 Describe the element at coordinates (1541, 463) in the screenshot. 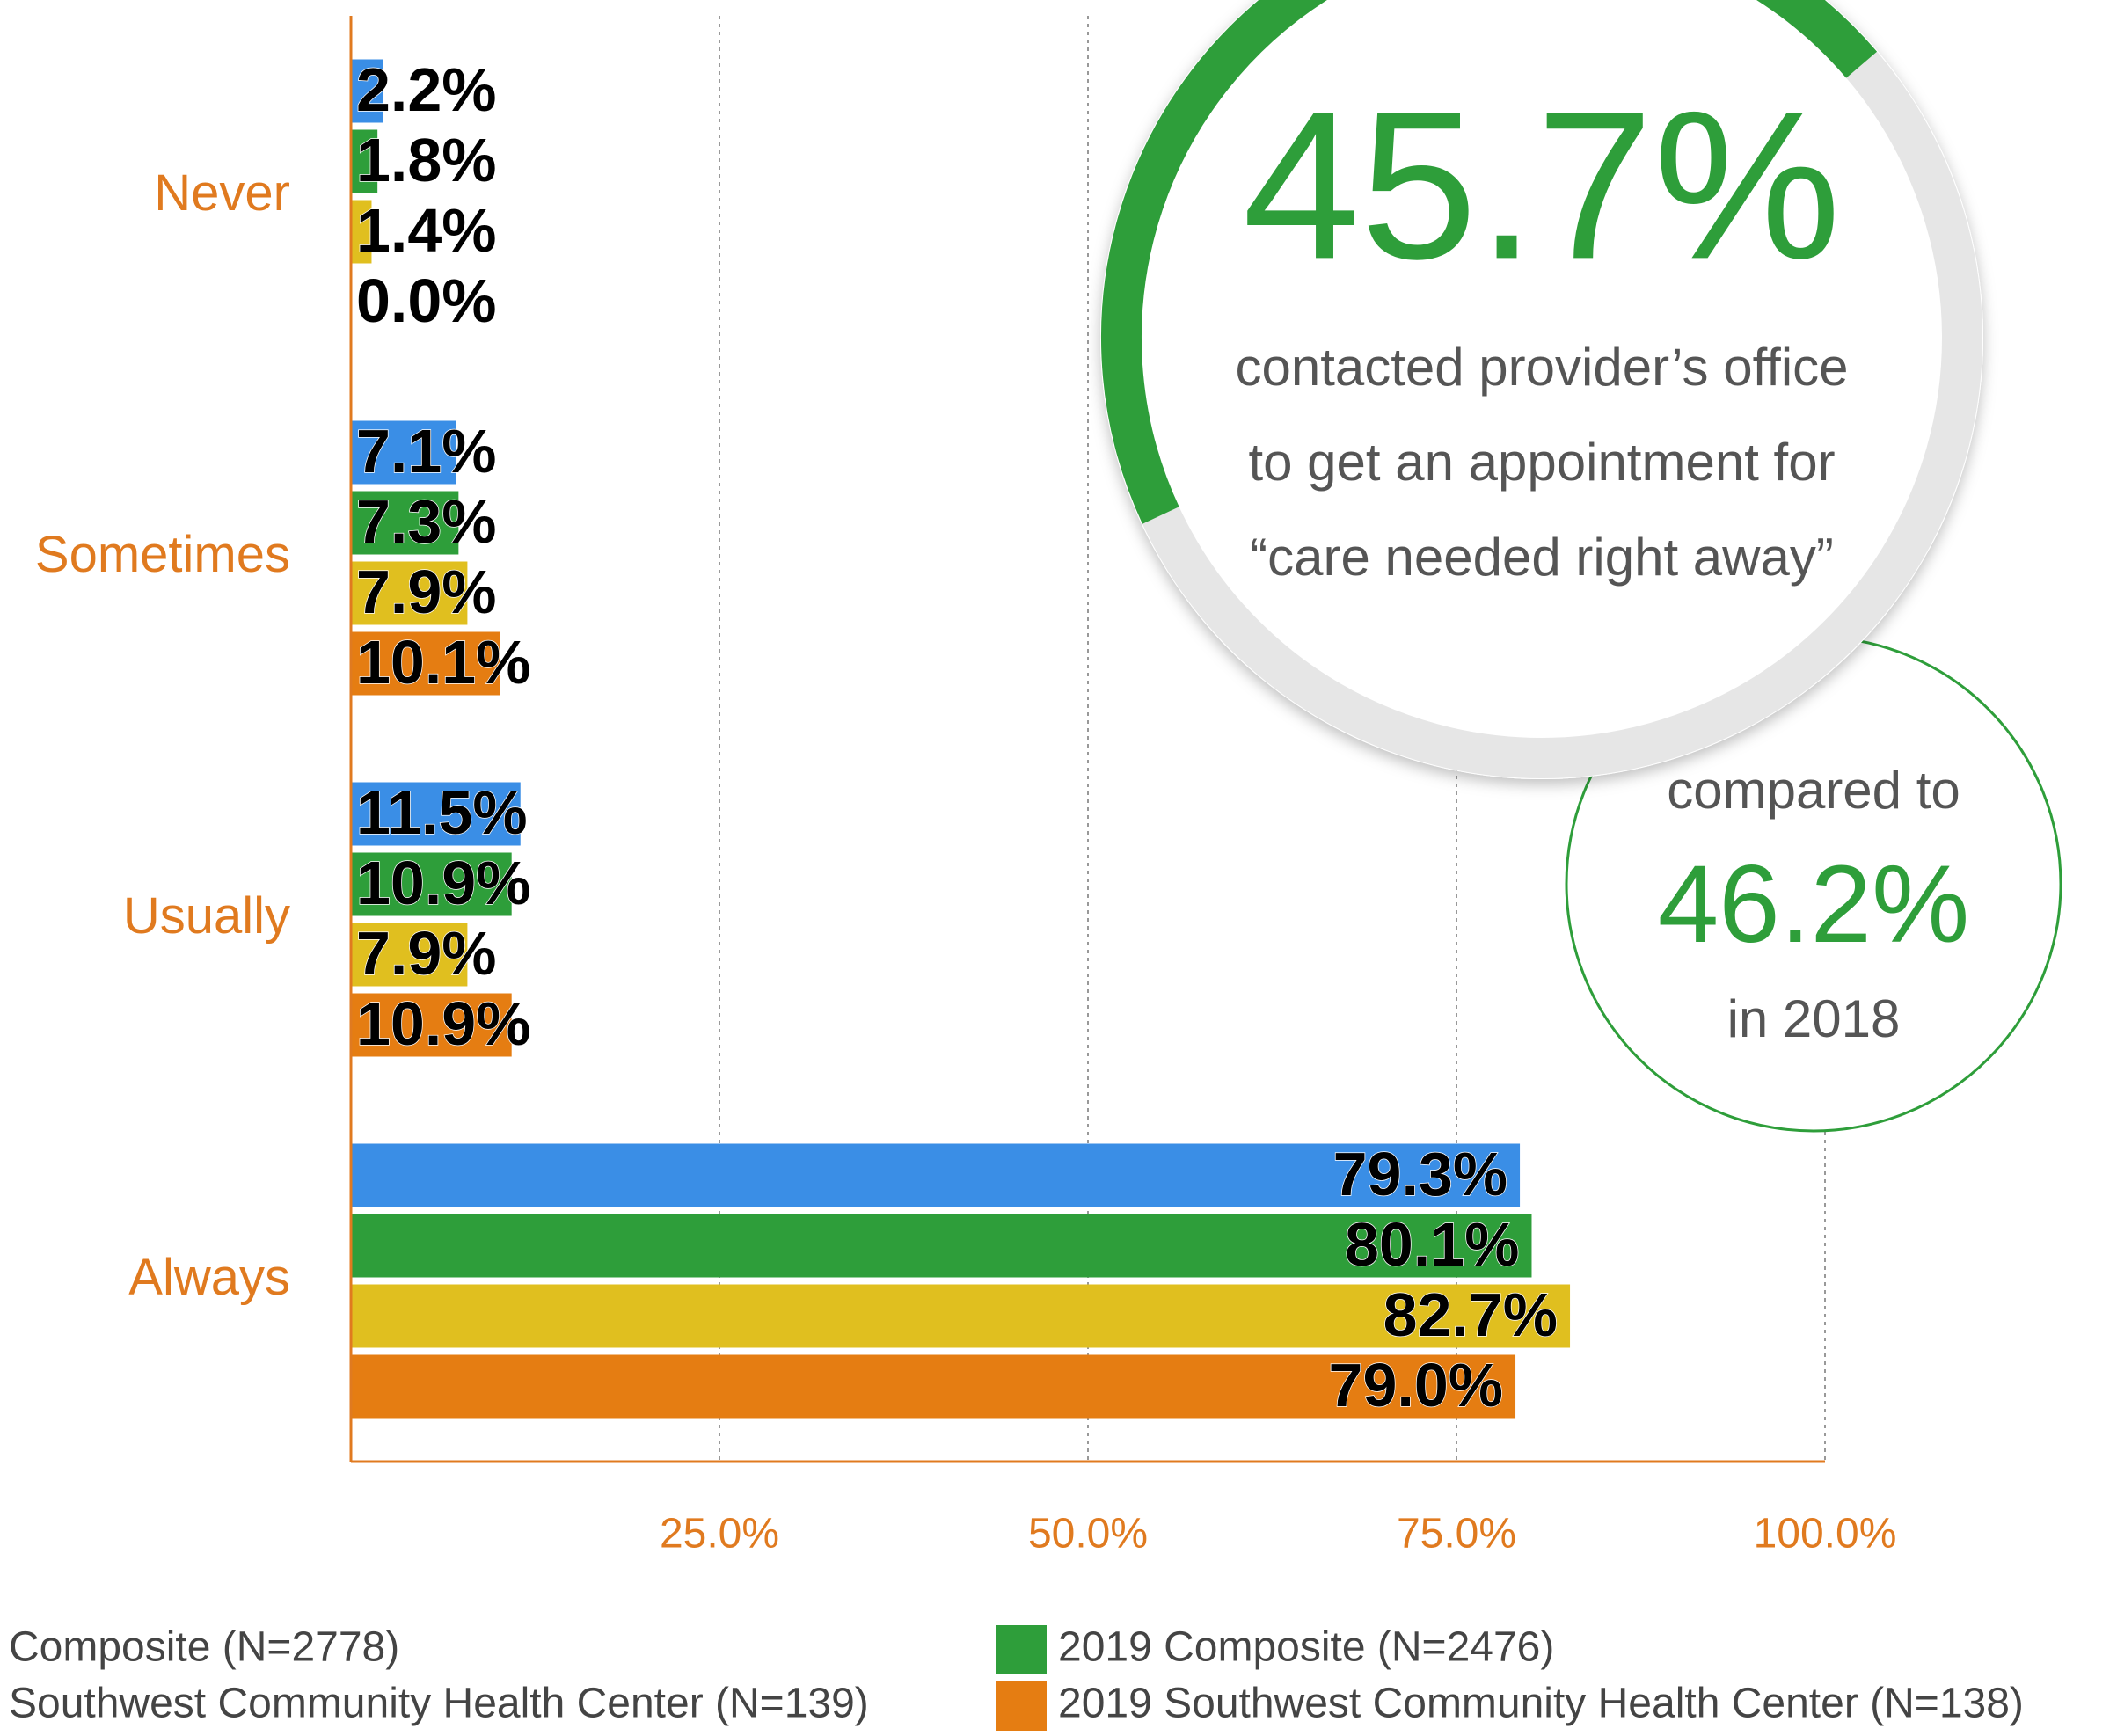

I see `gauge-text: to get an appointment for` at that location.